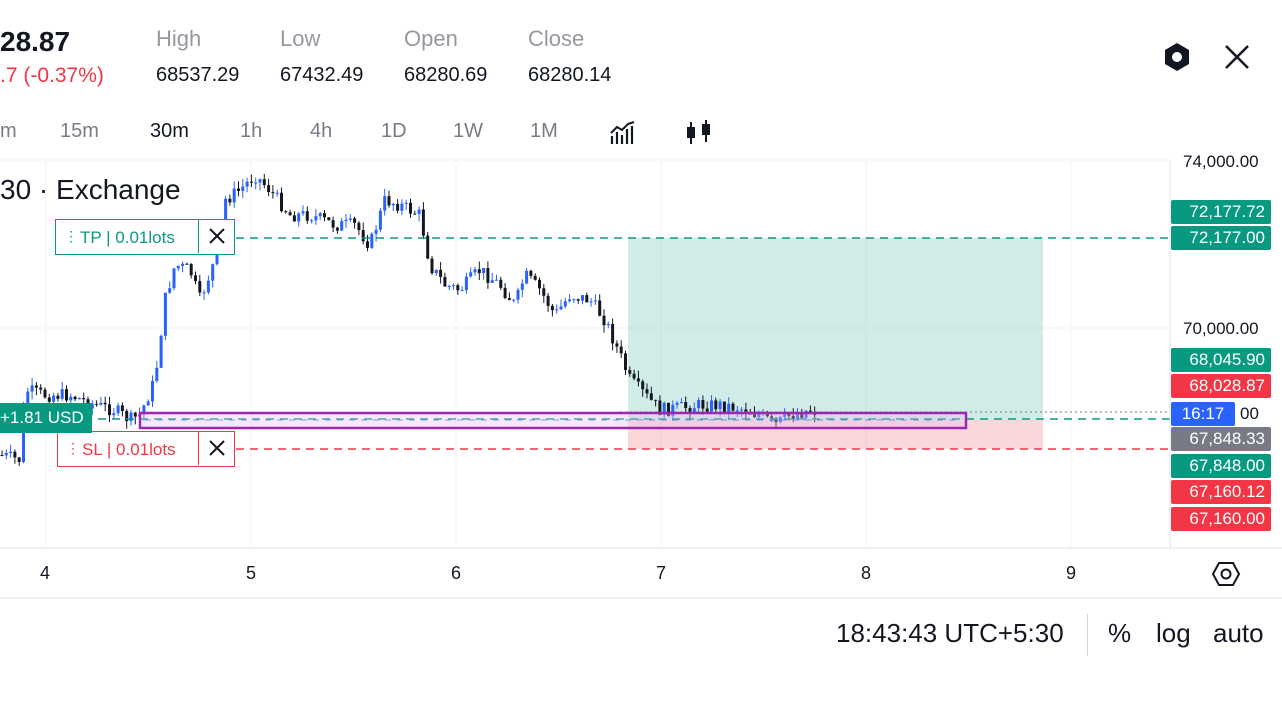  Describe the element at coordinates (699, 133) in the screenshot. I see `candles-icon` at that location.